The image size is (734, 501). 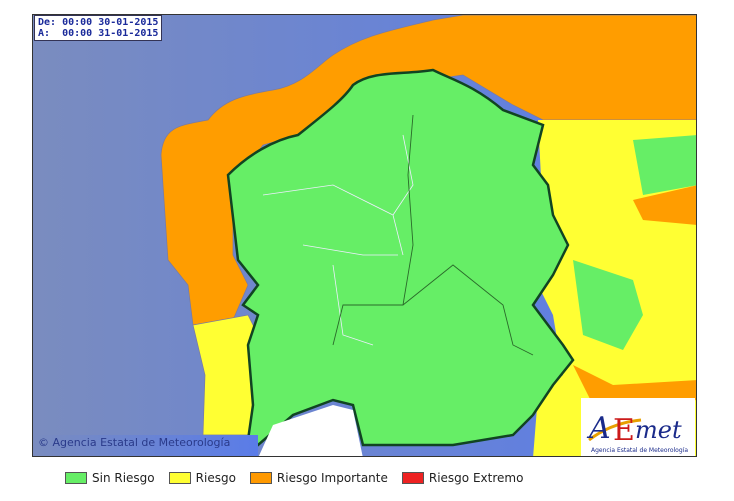 What do you see at coordinates (634, 242) in the screenshot?
I see `region-sin-riesgo-east` at bounding box center [634, 242].